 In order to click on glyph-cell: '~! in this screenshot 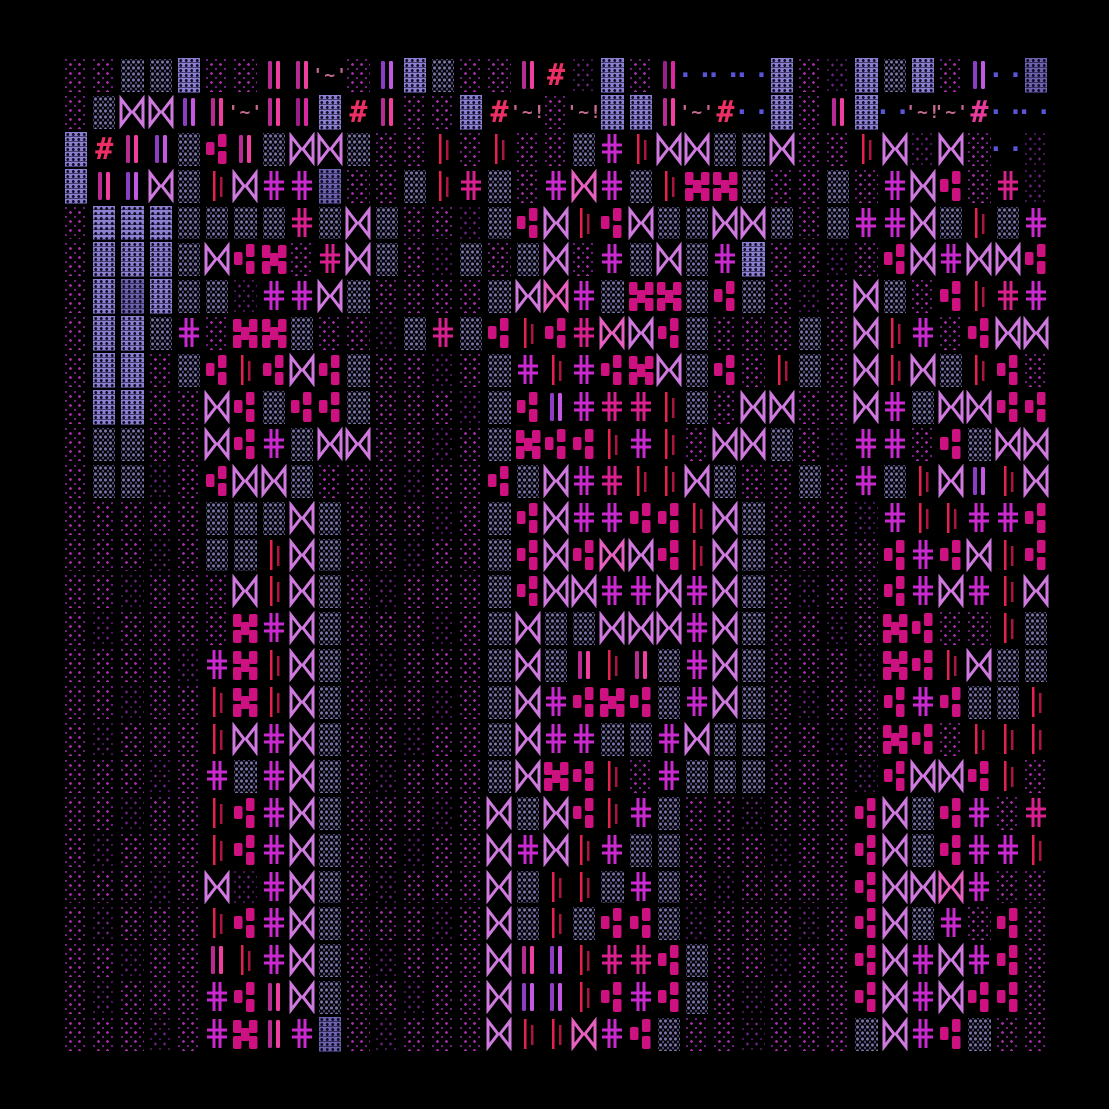, I will do `click(584, 112)`.